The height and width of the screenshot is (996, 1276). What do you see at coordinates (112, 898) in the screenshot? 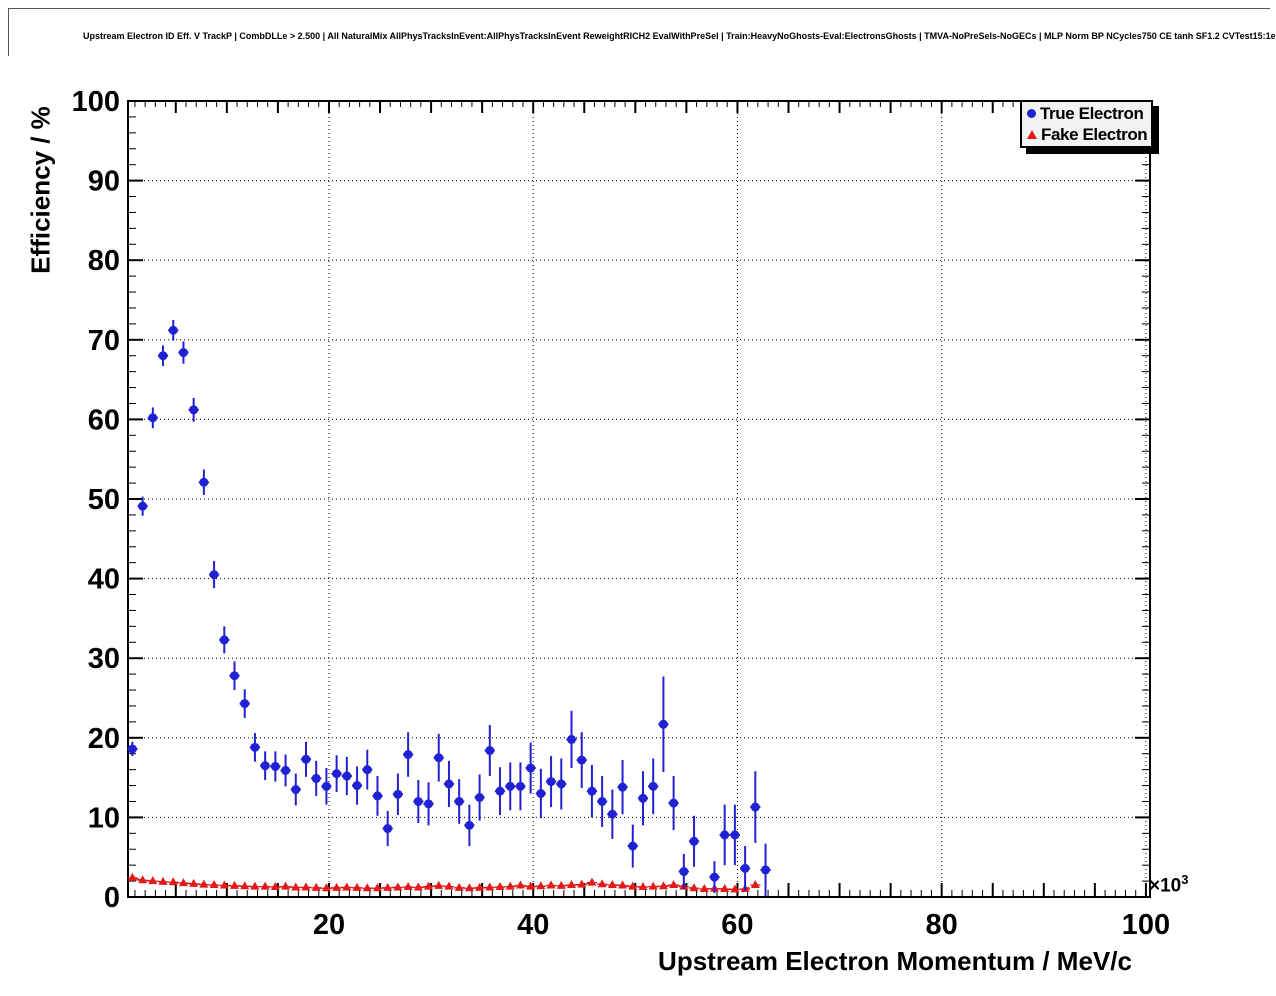
I see `svg-text: 0` at bounding box center [112, 898].